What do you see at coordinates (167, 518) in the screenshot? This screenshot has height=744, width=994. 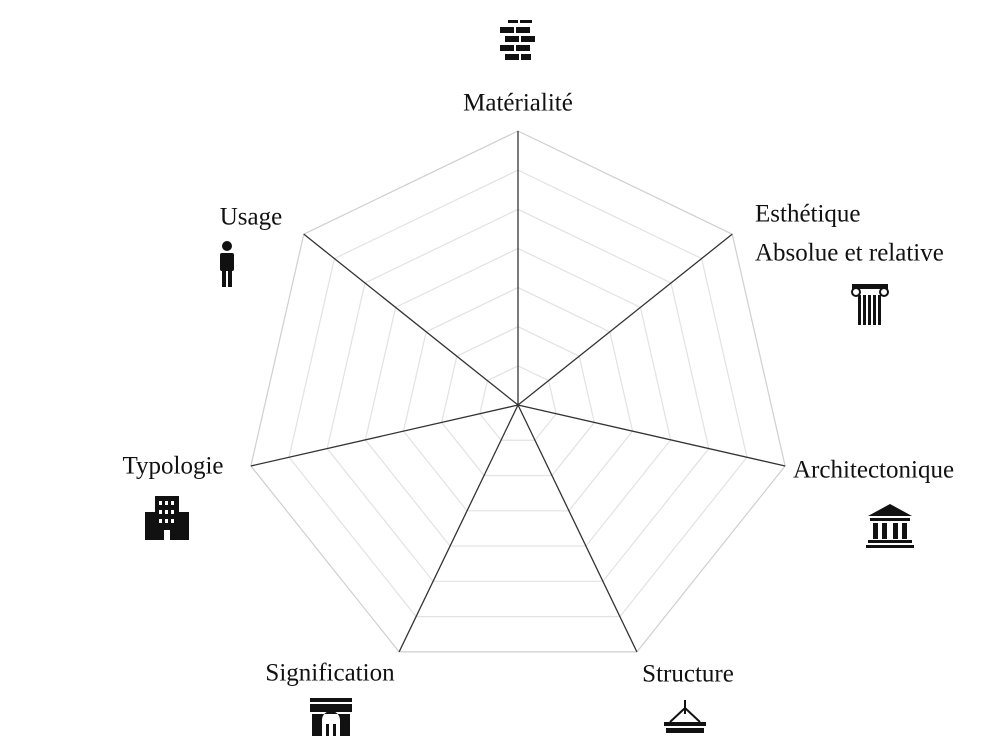 I see `building-icon` at bounding box center [167, 518].